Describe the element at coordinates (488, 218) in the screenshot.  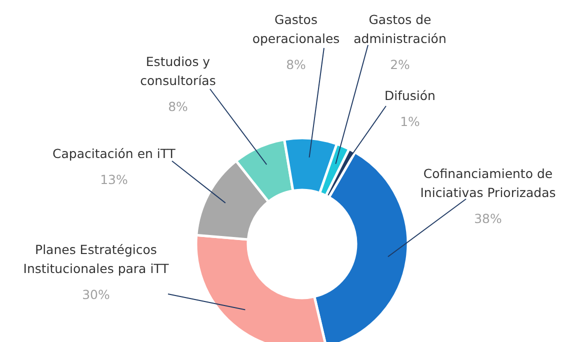
I see `data-label: 38%` at that location.